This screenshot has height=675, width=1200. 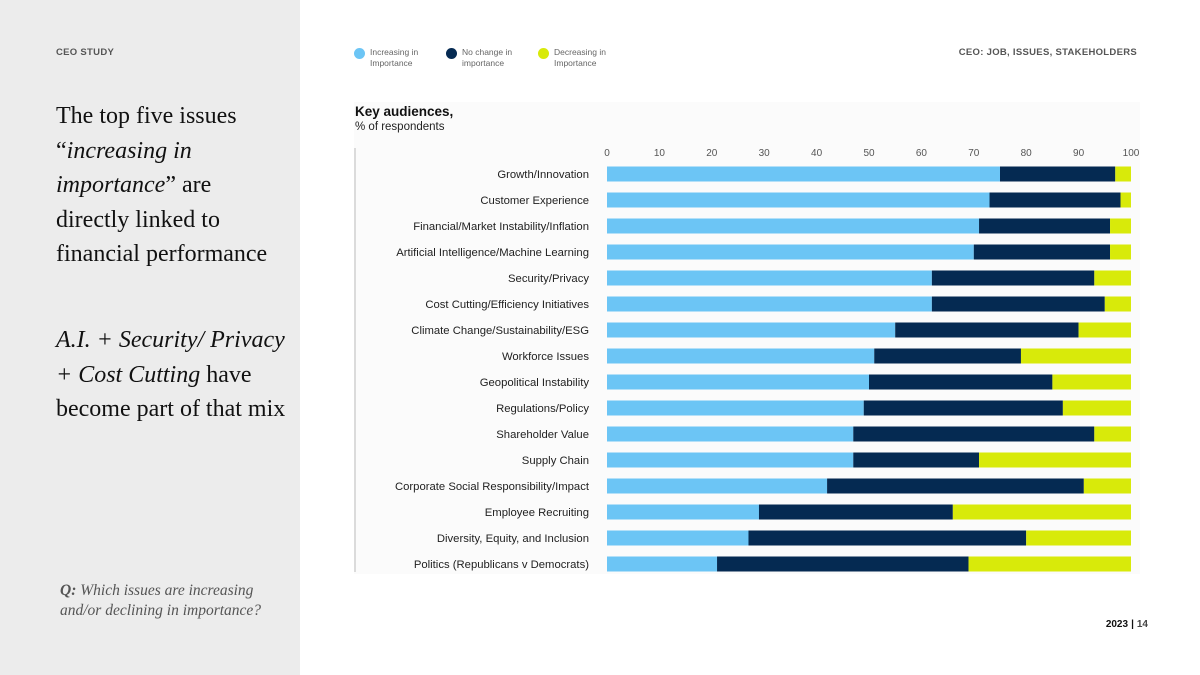 I want to click on x-tick-label: 50, so click(x=869, y=153).